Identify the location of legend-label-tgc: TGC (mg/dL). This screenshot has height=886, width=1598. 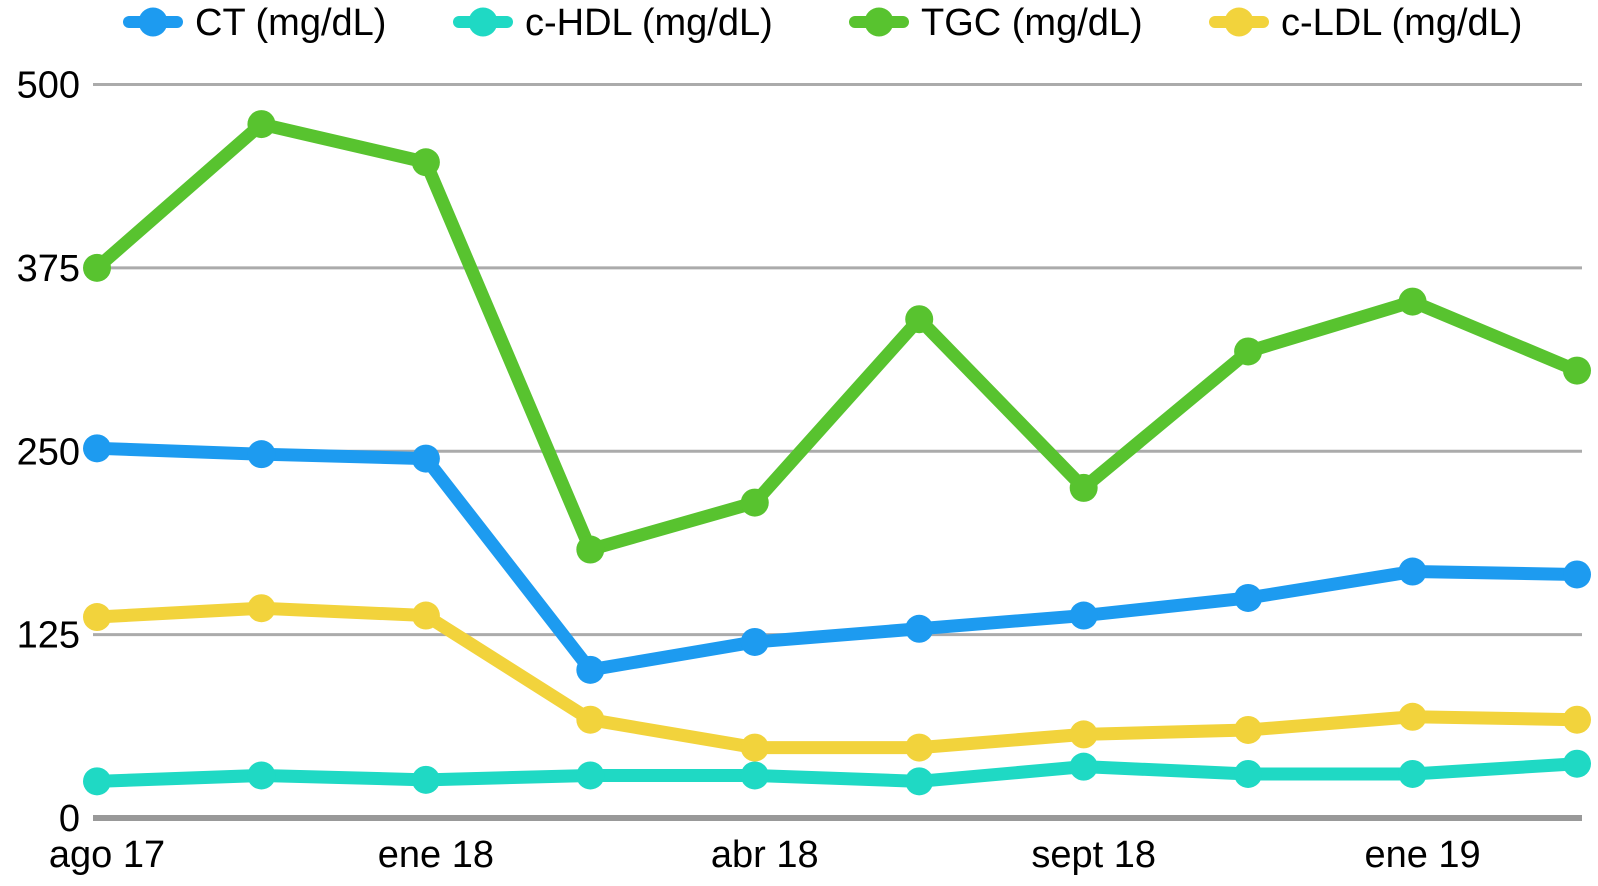
(1032, 23).